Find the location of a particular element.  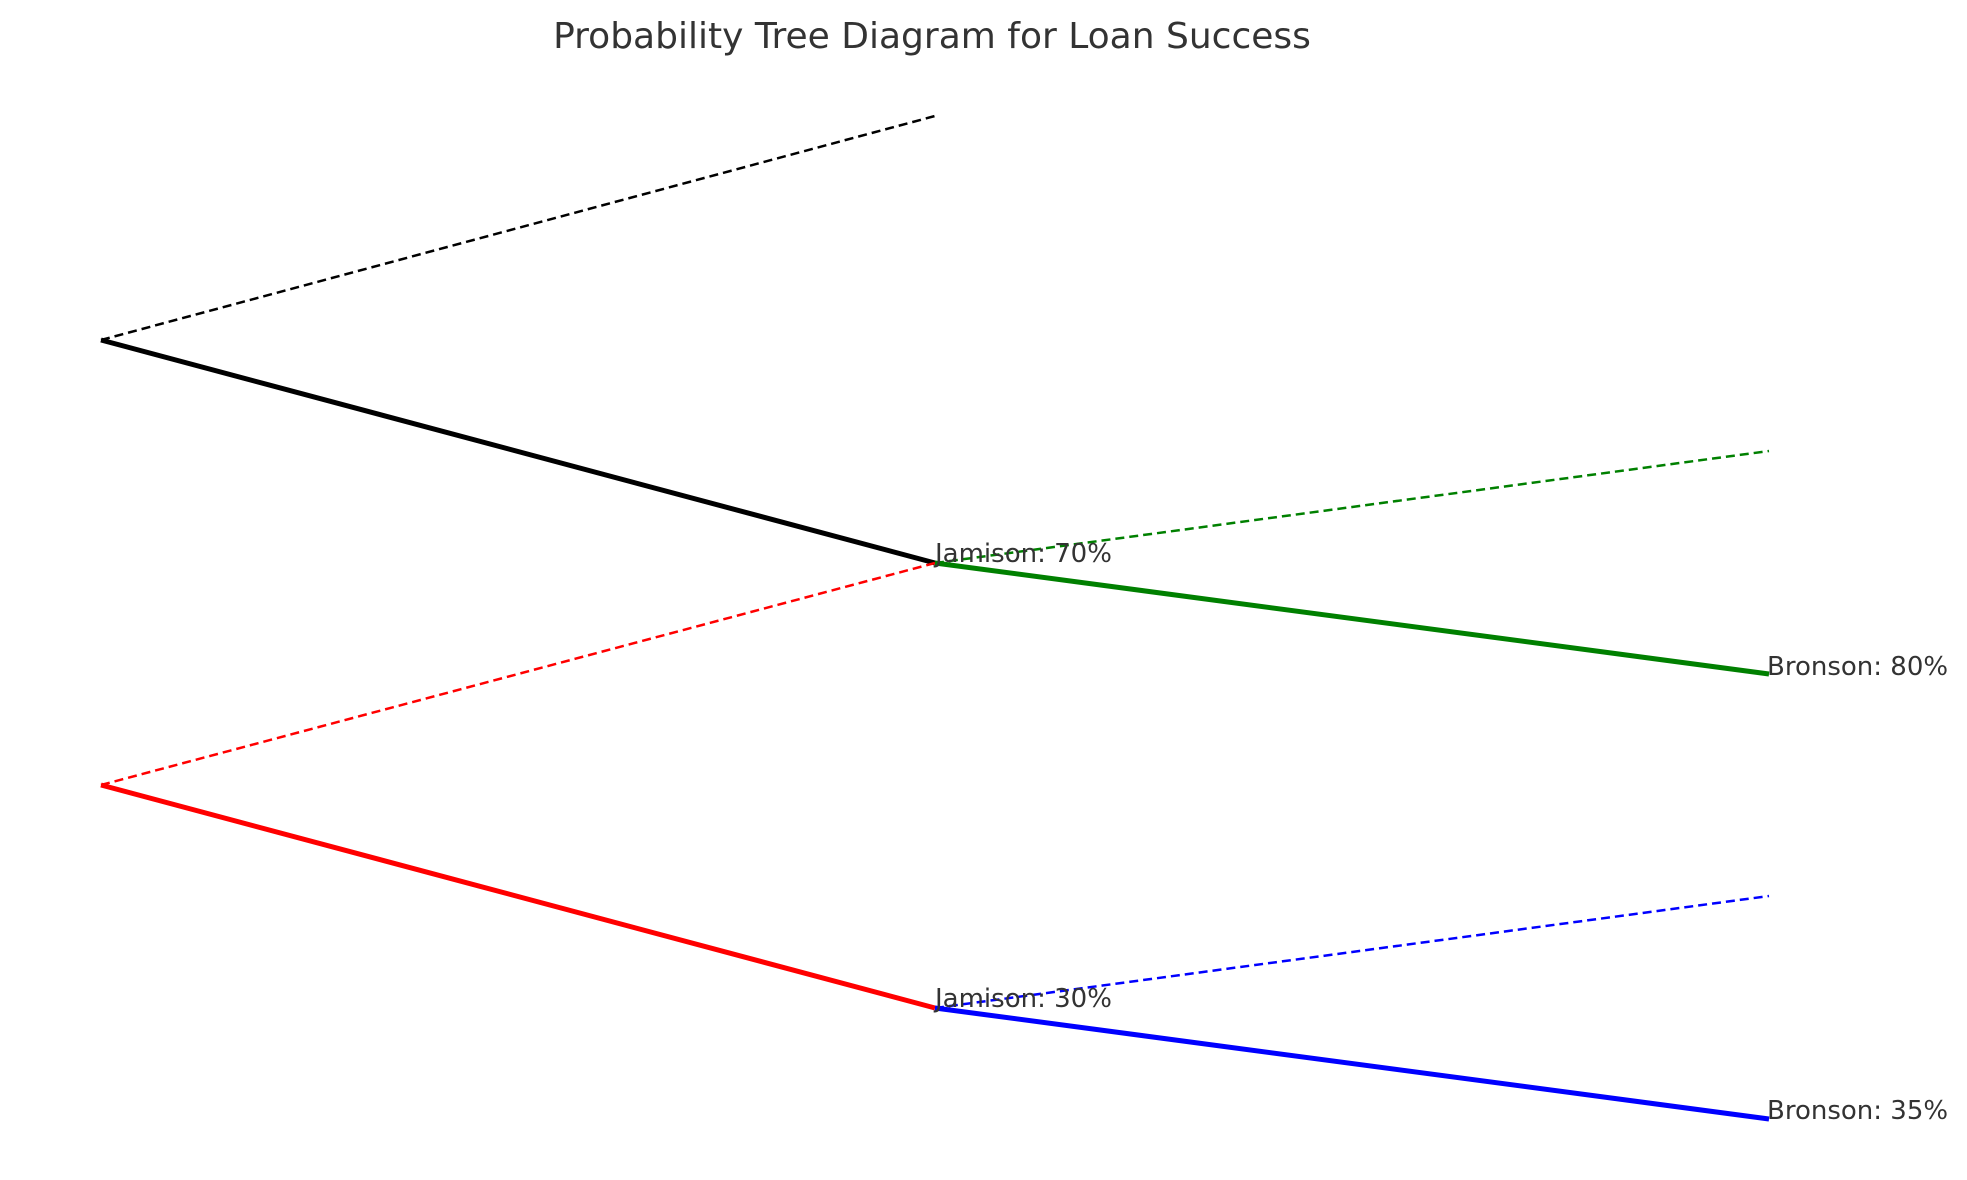

label-bronson-35: Bronson: 35% is located at coordinates (1857, 1111).